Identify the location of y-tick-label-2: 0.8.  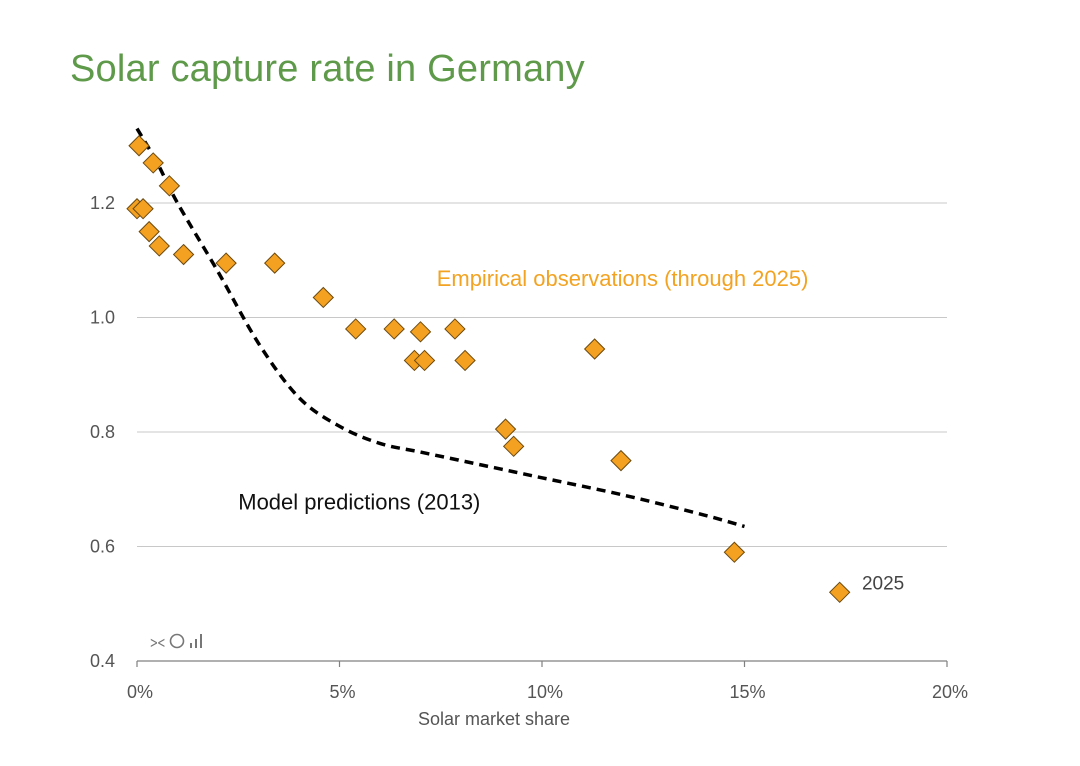
(102, 432).